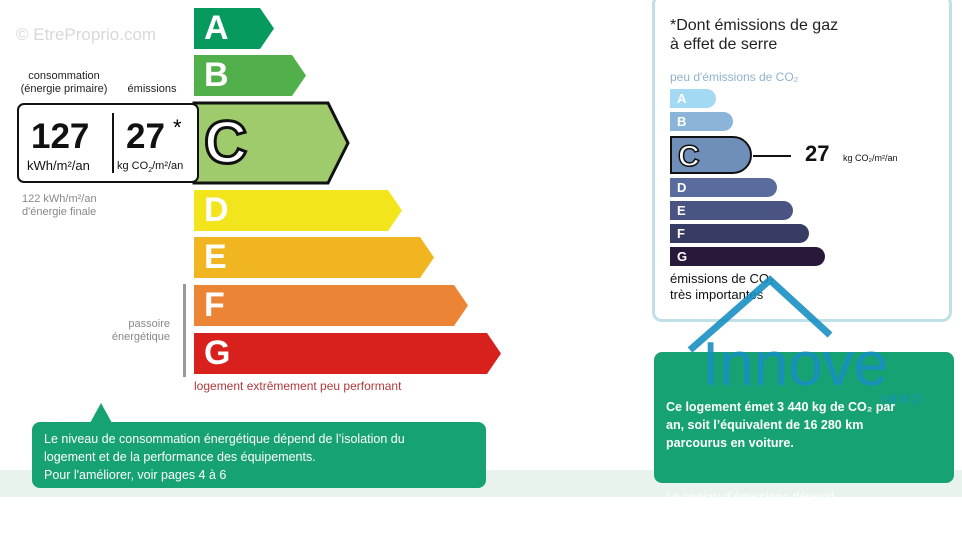 The height and width of the screenshot is (560, 962). What do you see at coordinates (760, 314) in the screenshot?
I see `logo-house-roof` at bounding box center [760, 314].